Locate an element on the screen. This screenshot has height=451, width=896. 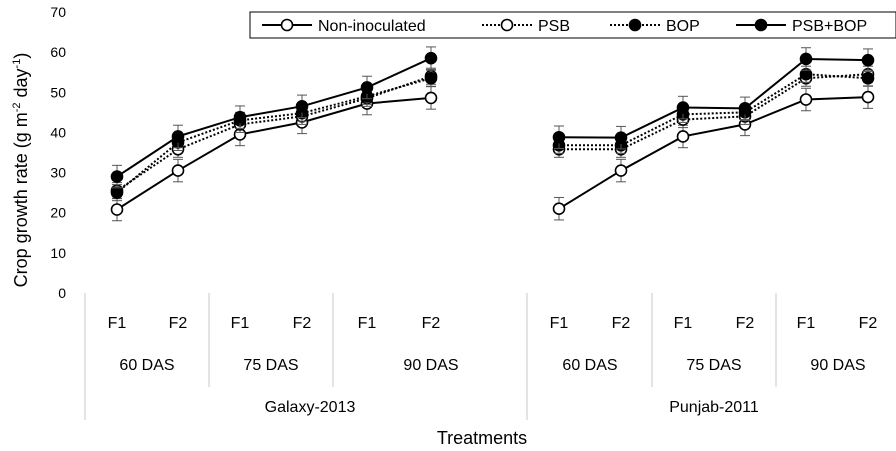
legend-box is located at coordinates (572, 25).